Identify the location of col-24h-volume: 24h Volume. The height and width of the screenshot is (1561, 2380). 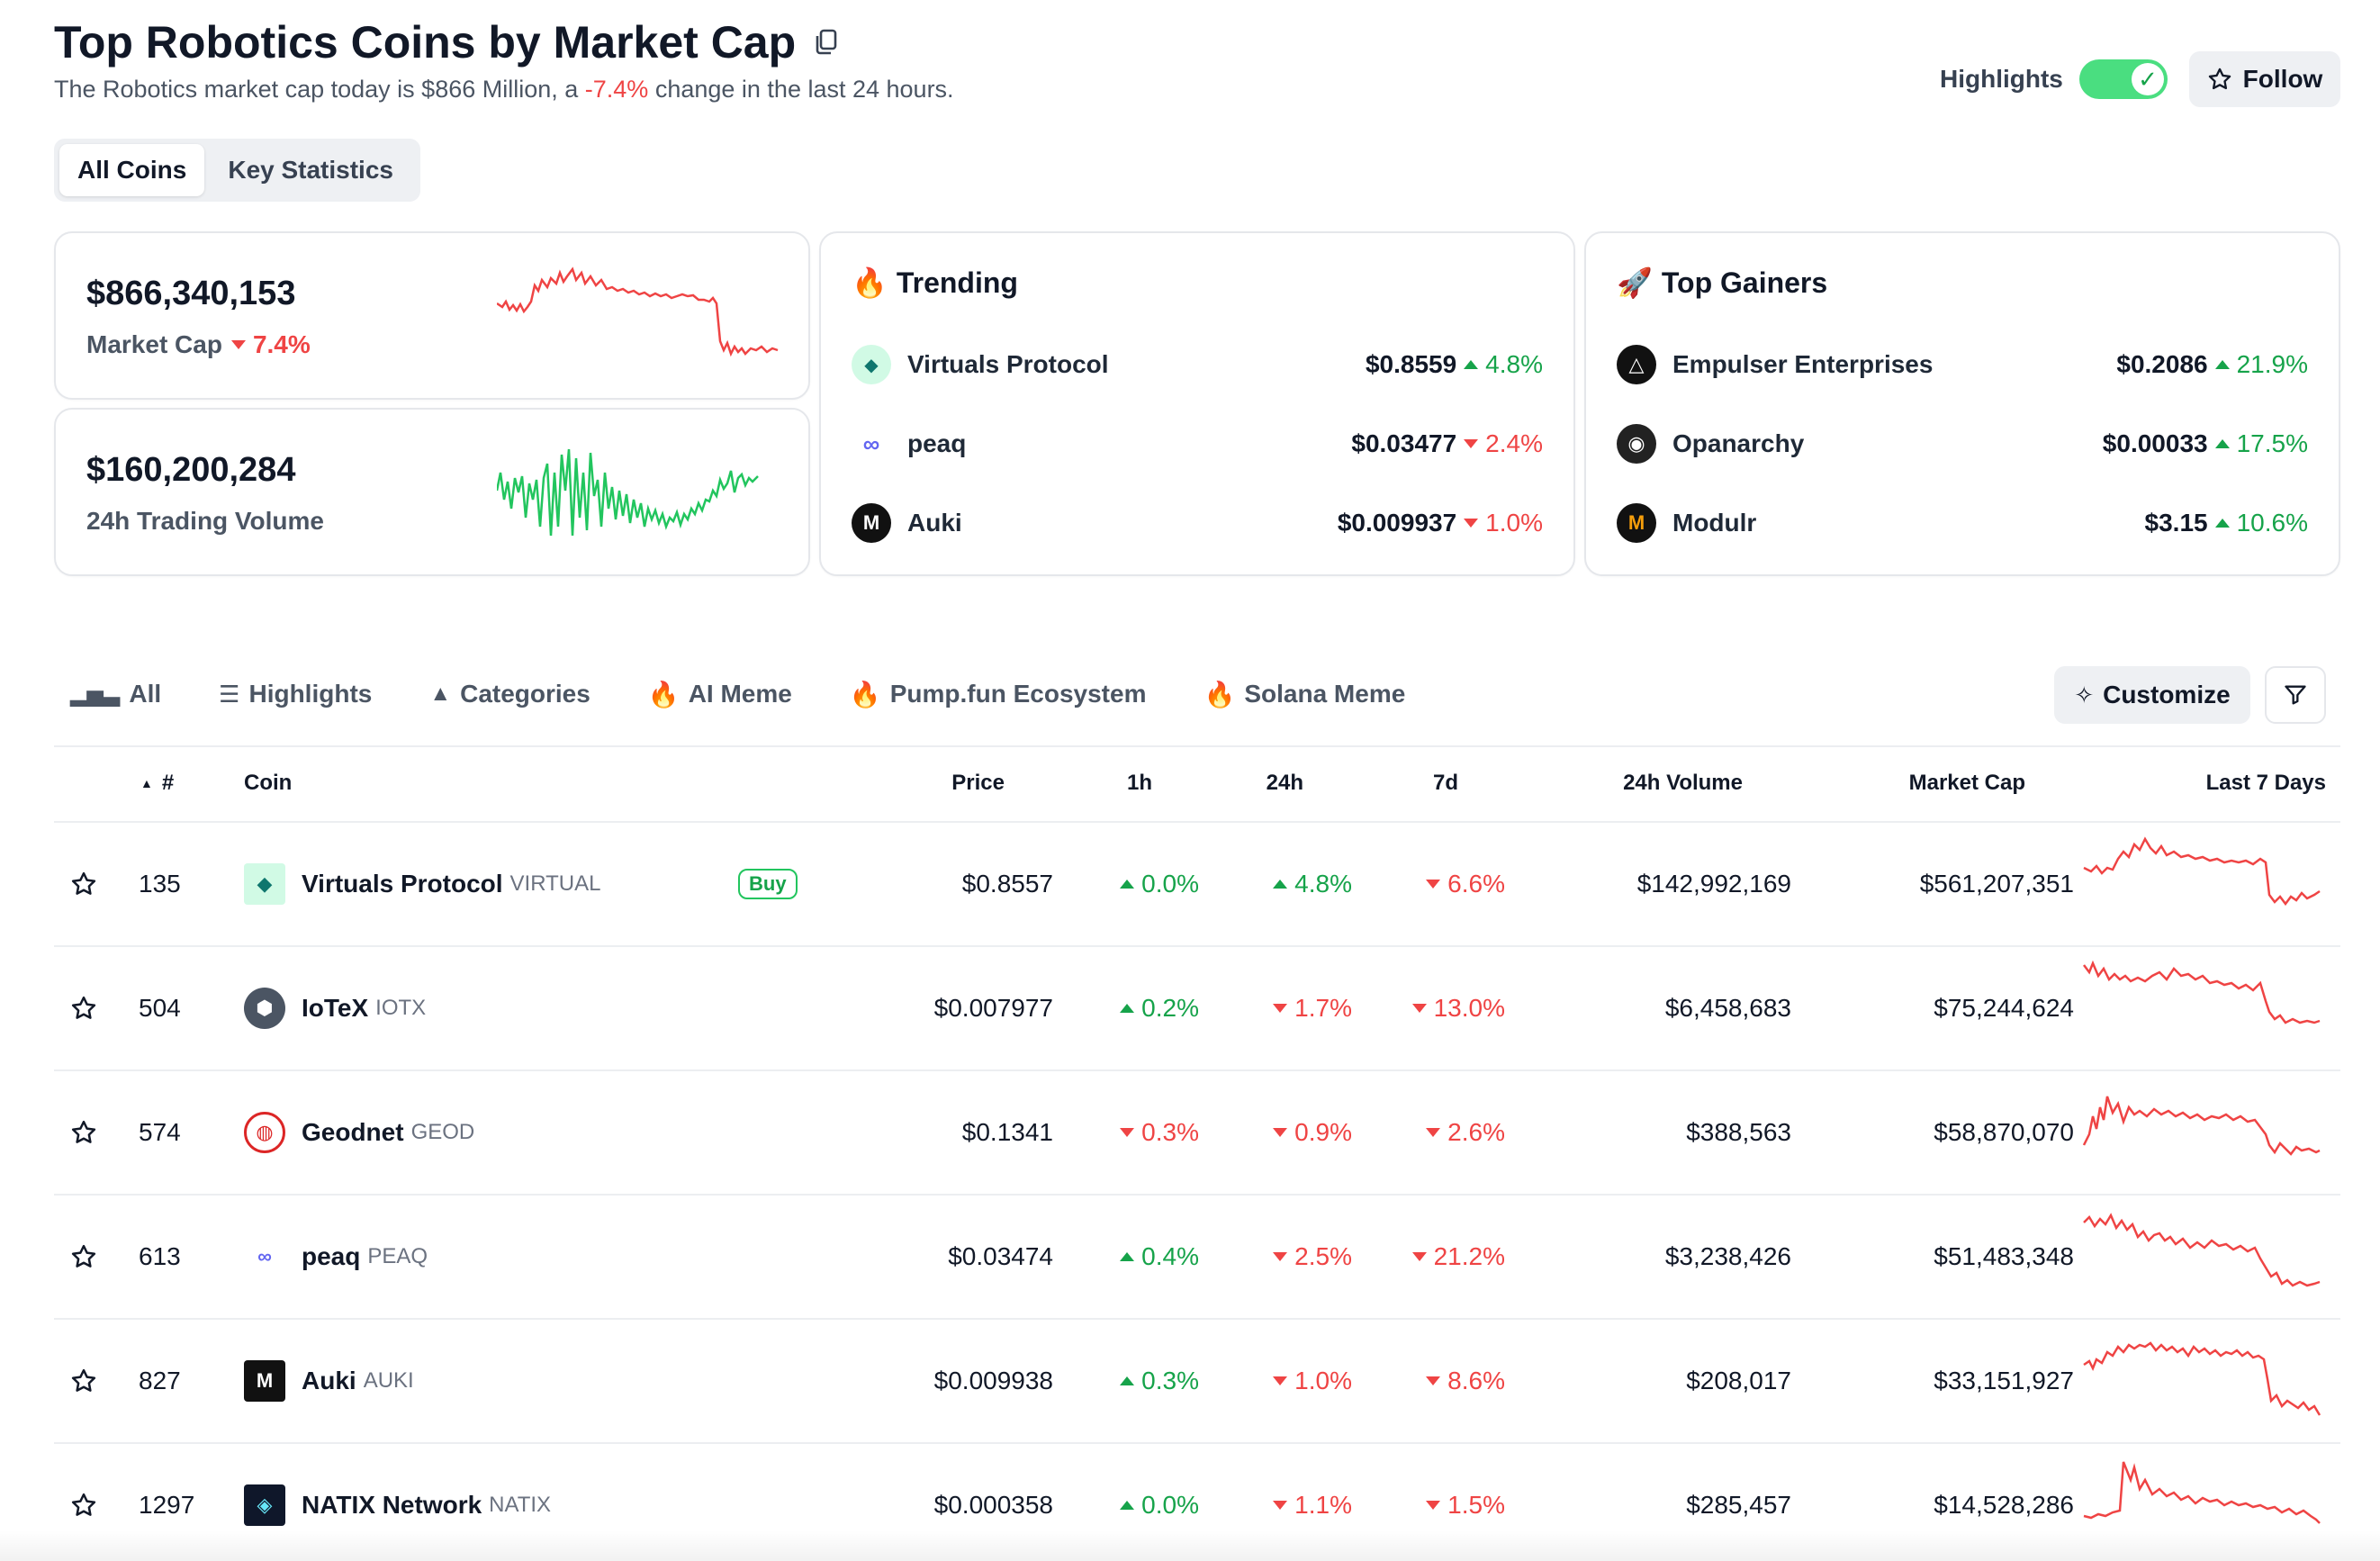
(1683, 783).